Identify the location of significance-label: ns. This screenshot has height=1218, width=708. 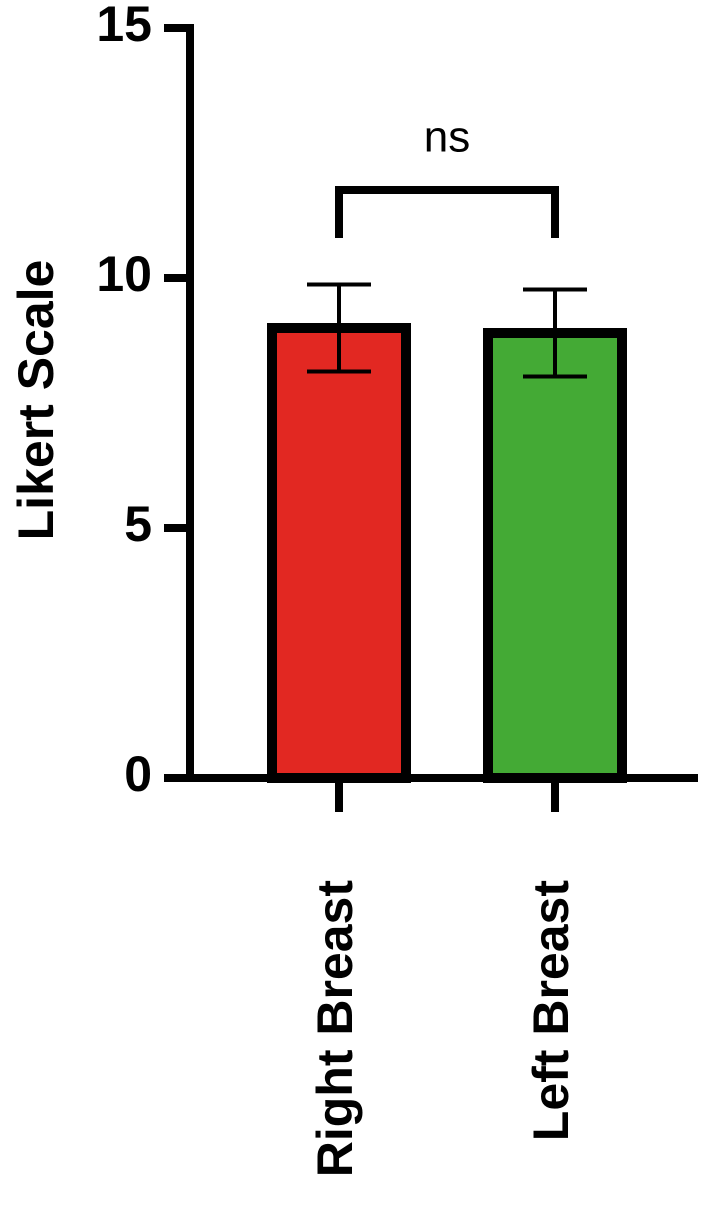
(447, 137).